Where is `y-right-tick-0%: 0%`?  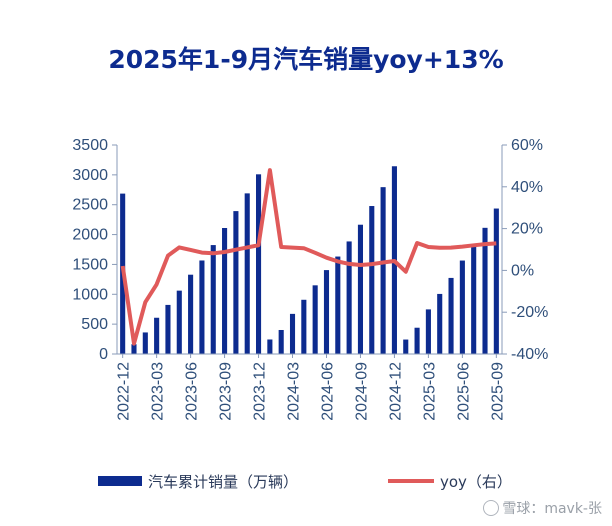 y-right-tick-0%: 0% is located at coordinates (522, 270).